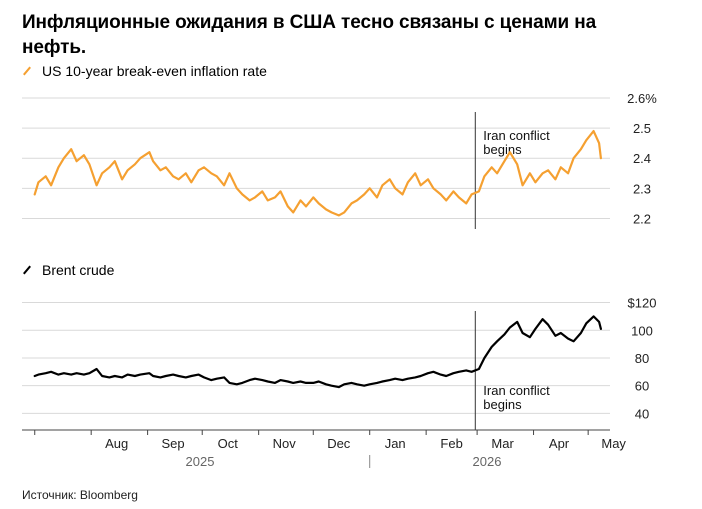  What do you see at coordinates (173, 443) in the screenshot?
I see `x-label-1: Sep` at bounding box center [173, 443].